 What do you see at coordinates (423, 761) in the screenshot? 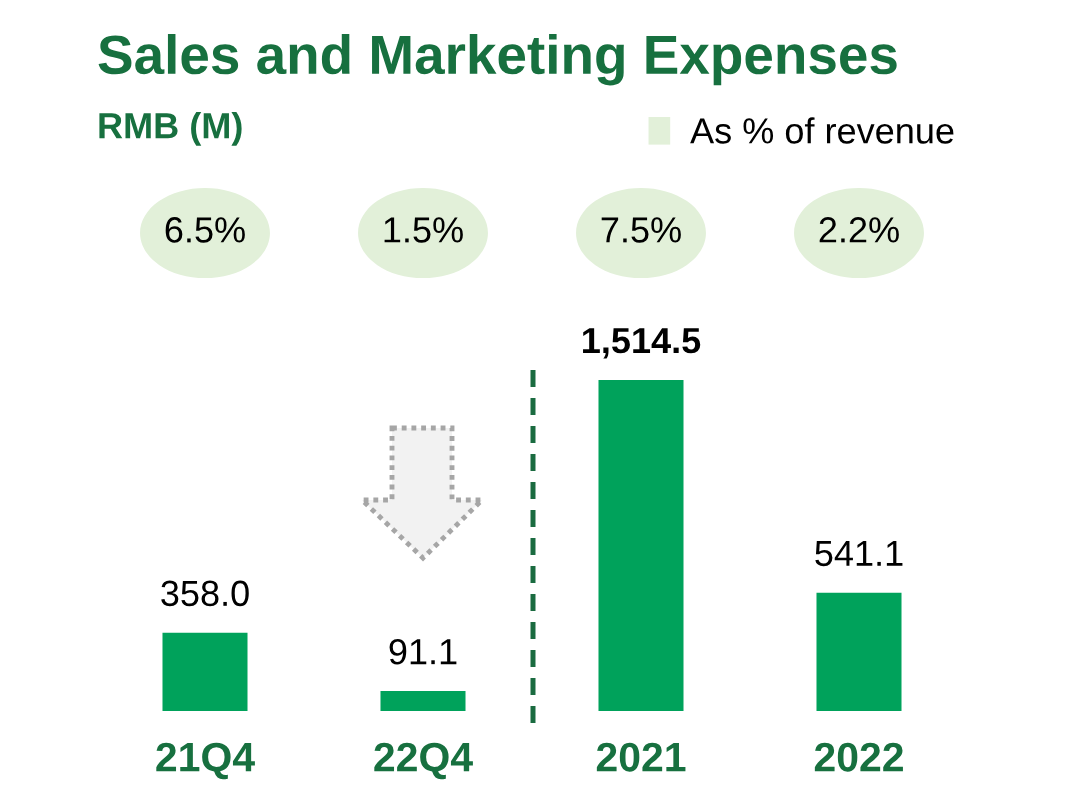
I see `x-tick-label: 22Q4` at bounding box center [423, 761].